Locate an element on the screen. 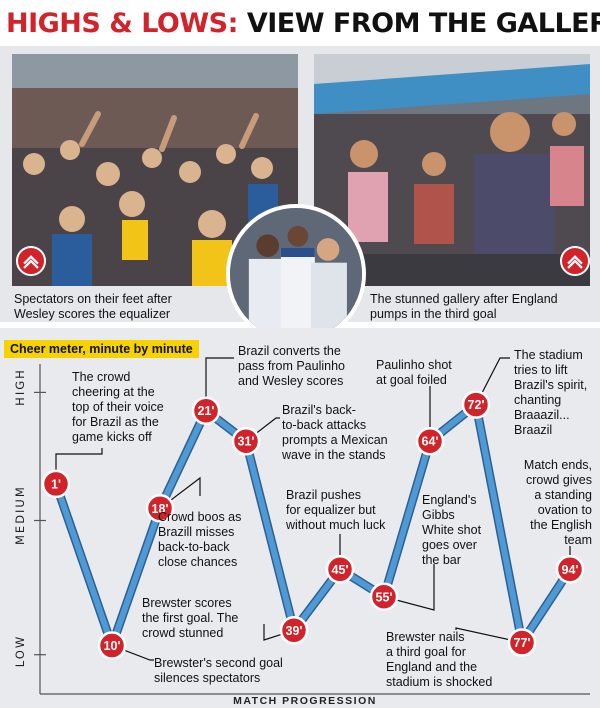 Image resolution: width=600 pixels, height=708 pixels. minute-marker: 94' is located at coordinates (570, 569).